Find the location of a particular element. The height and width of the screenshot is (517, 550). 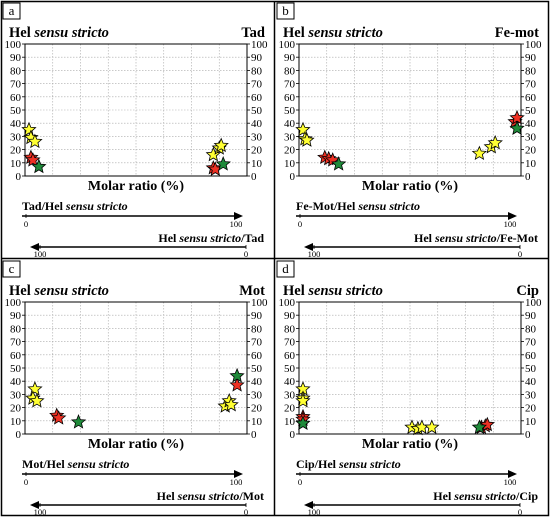

panel-label: a is located at coordinates (12, 10).